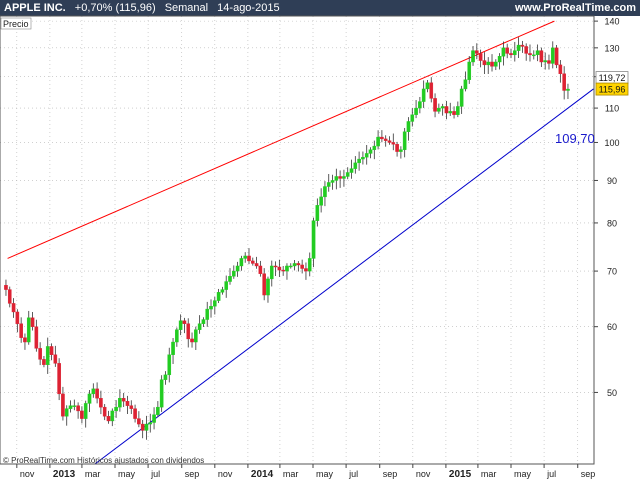 This screenshot has width=640, height=480. What do you see at coordinates (612, 327) in the screenshot?
I see `y-tick-label: 60` at bounding box center [612, 327].